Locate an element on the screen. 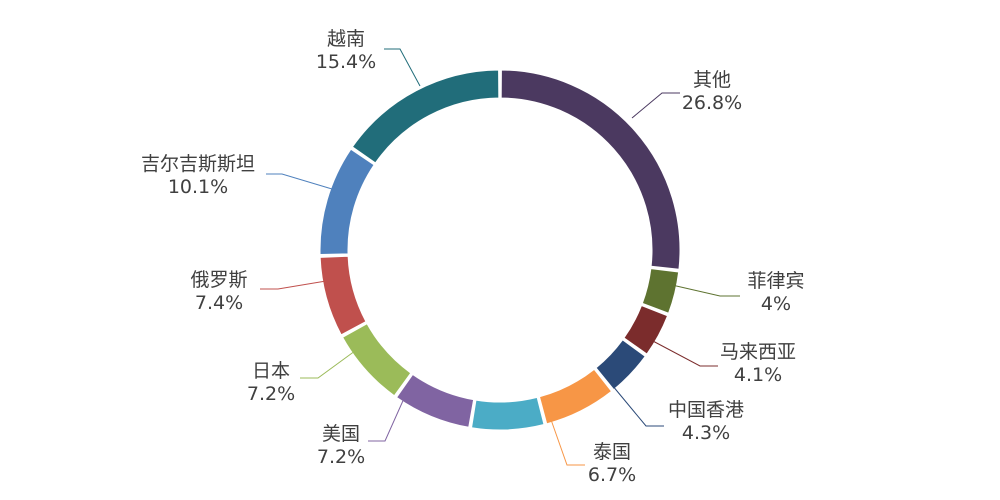 The height and width of the screenshot is (500, 1000). leader-line-俄罗斯 is located at coordinates (296, 284).